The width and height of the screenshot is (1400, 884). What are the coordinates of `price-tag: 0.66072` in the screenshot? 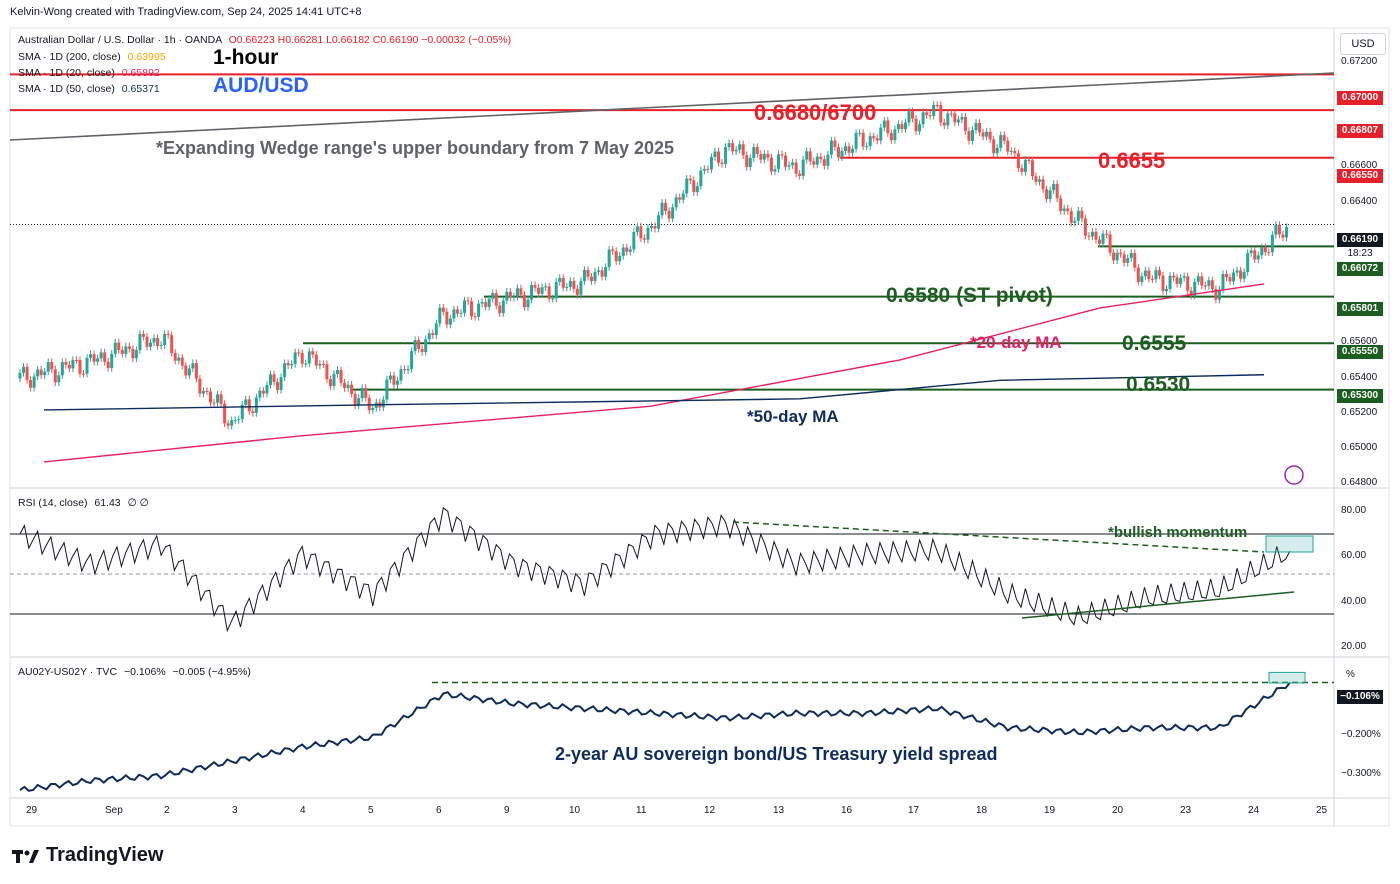 It's located at (1360, 269).